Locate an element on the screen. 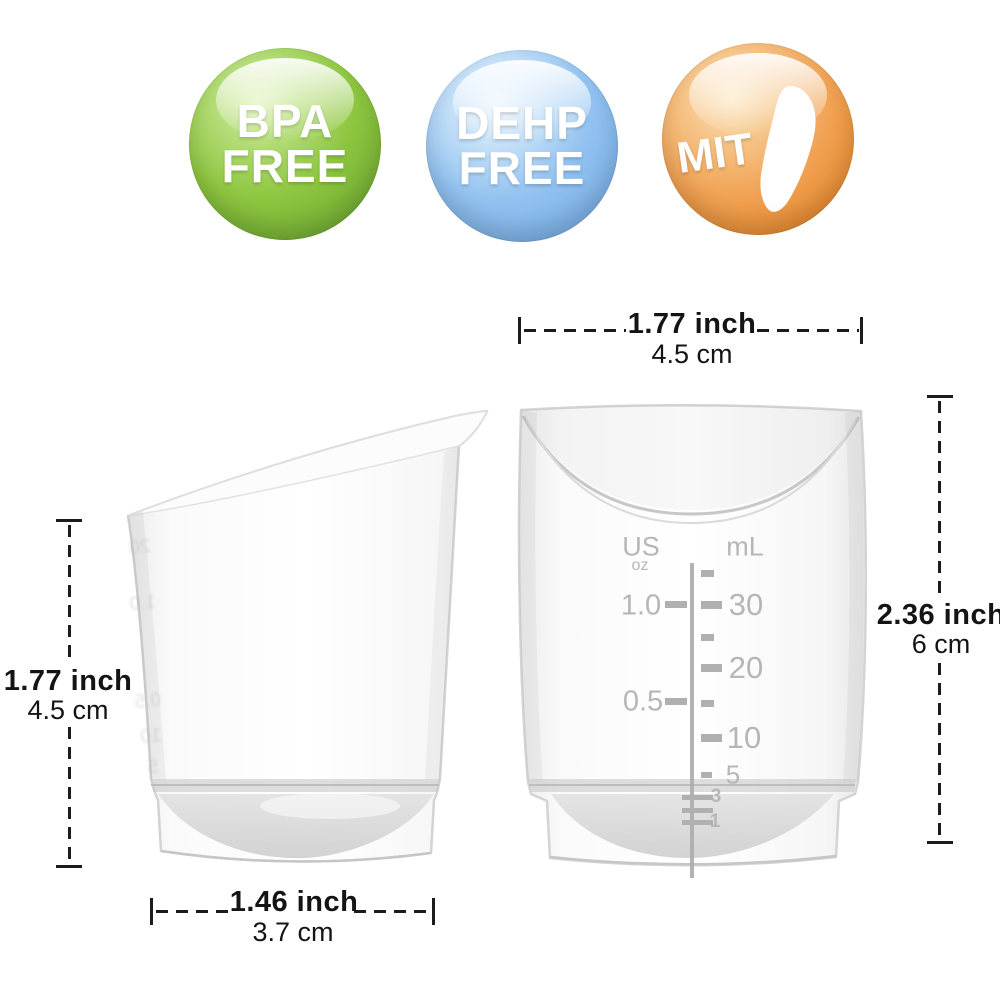  scale-header-oz: oz is located at coordinates (640, 565).